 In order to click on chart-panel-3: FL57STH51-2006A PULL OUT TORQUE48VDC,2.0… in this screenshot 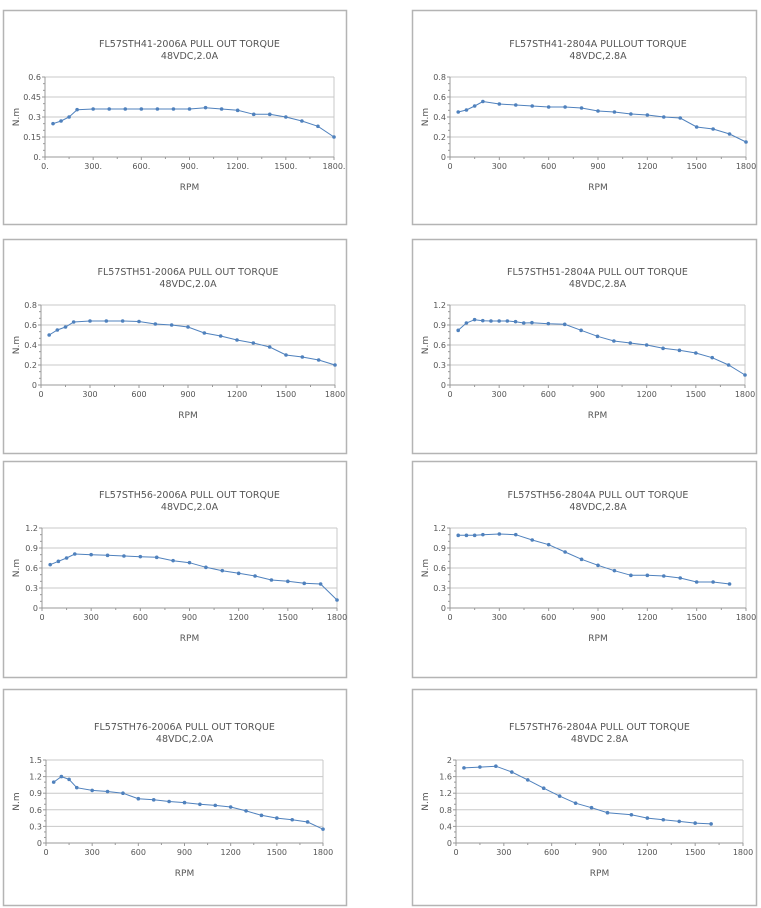, I will do `click(175, 346)`.